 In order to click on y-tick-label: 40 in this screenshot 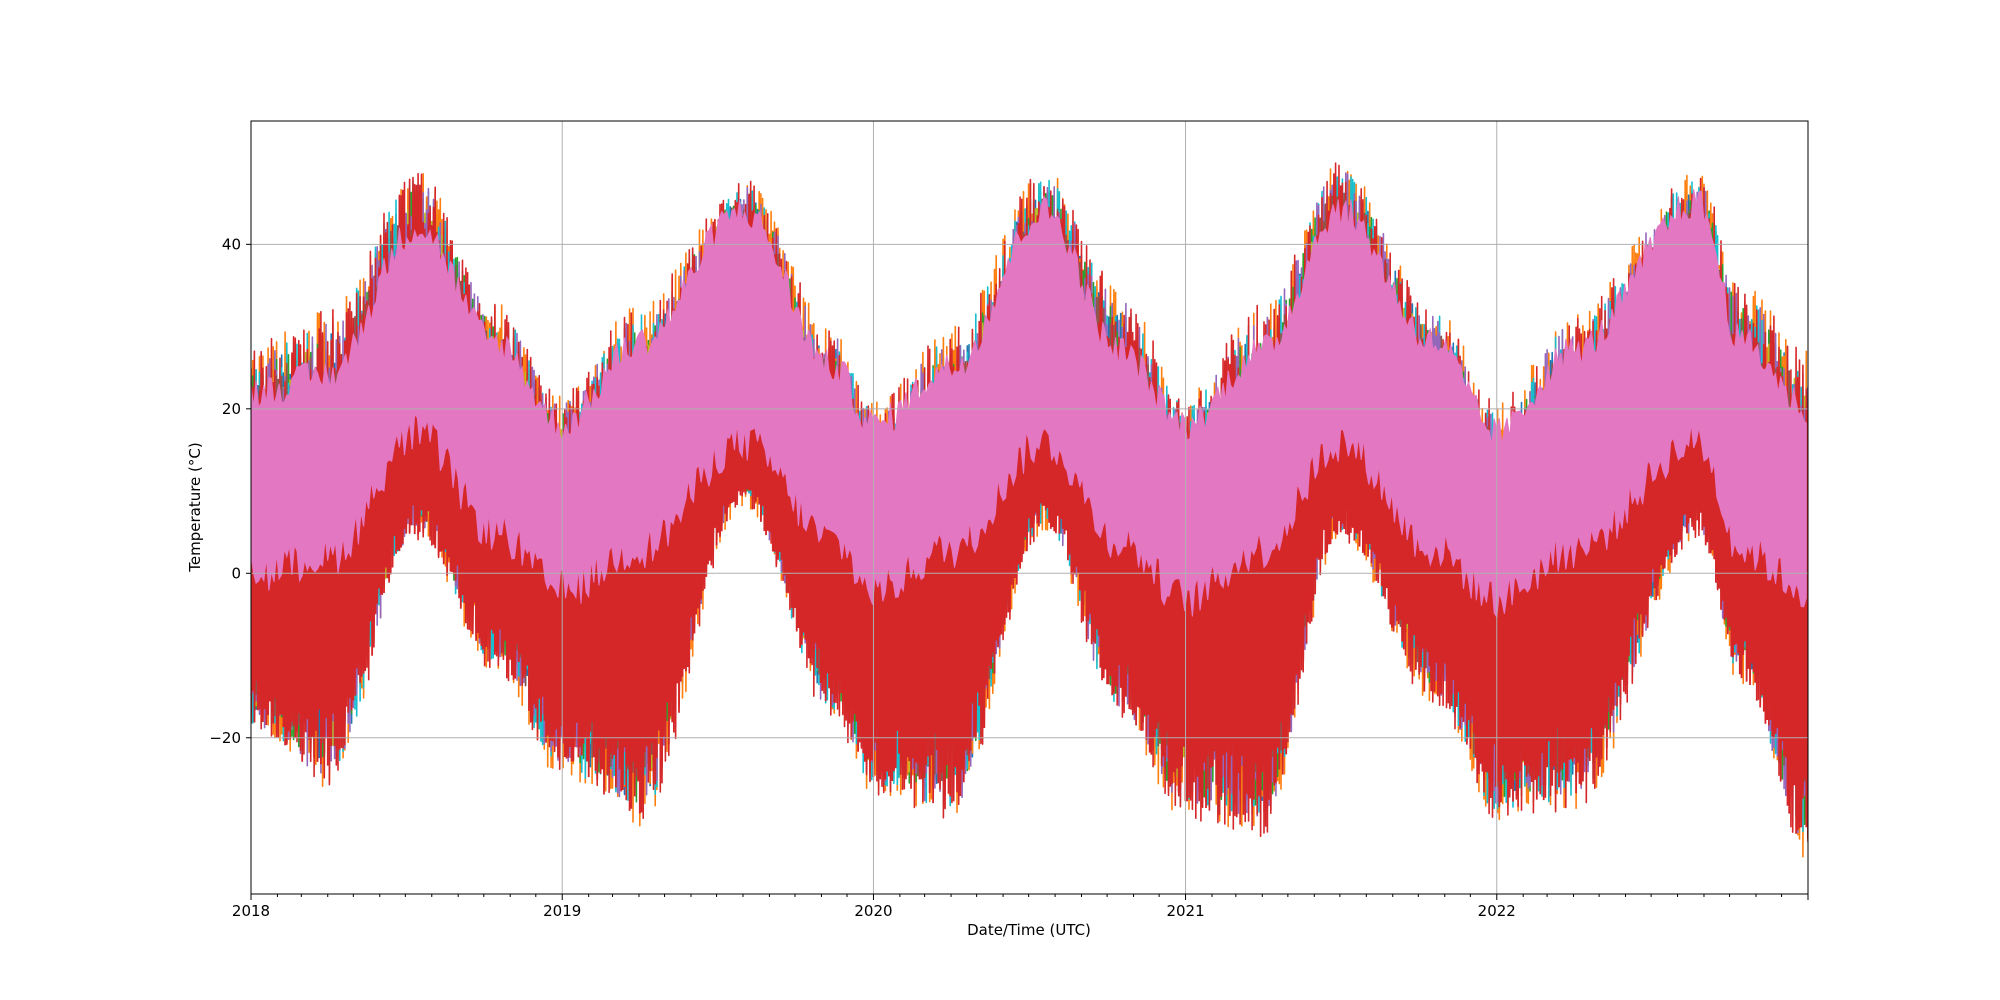, I will do `click(231, 244)`.